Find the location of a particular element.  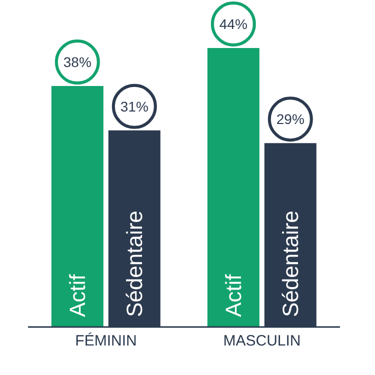

x-tick-label: FÉMININ is located at coordinates (106, 341).